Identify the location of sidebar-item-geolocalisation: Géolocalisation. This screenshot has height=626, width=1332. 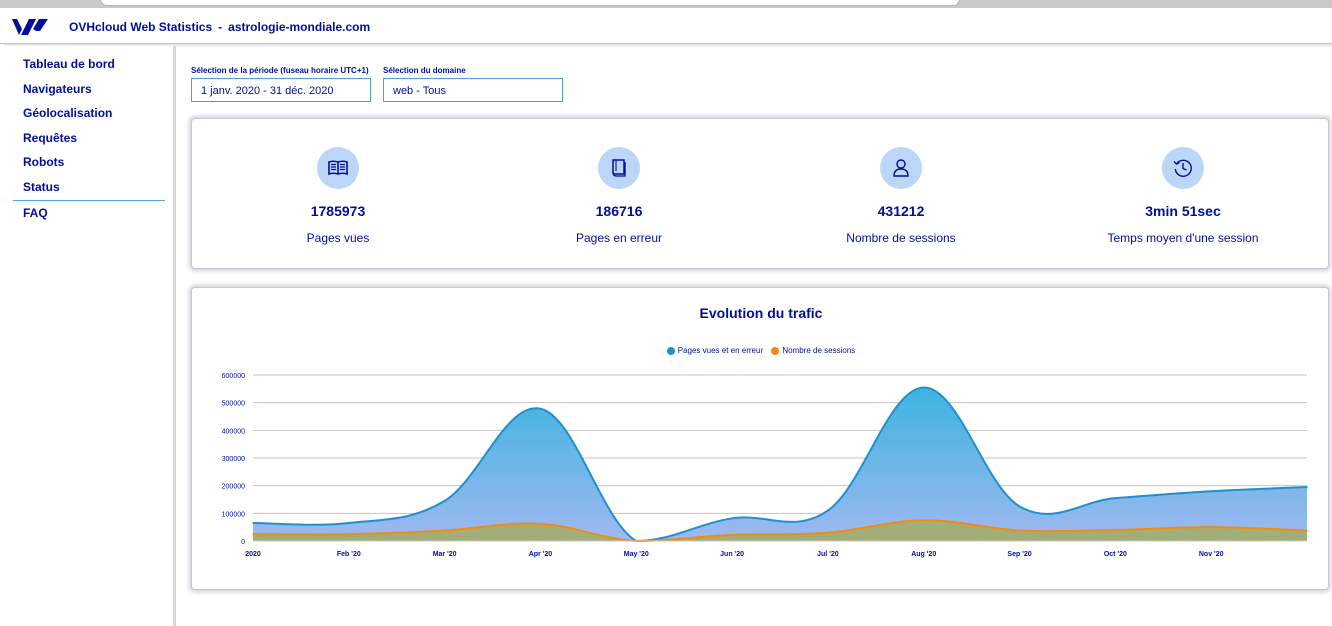
(68, 113).